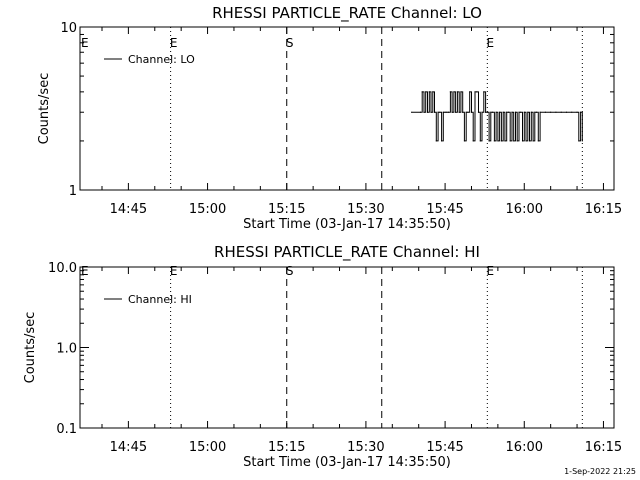 This screenshot has height=480, width=640. I want to click on y-tick-label: 0.1, so click(66, 429).